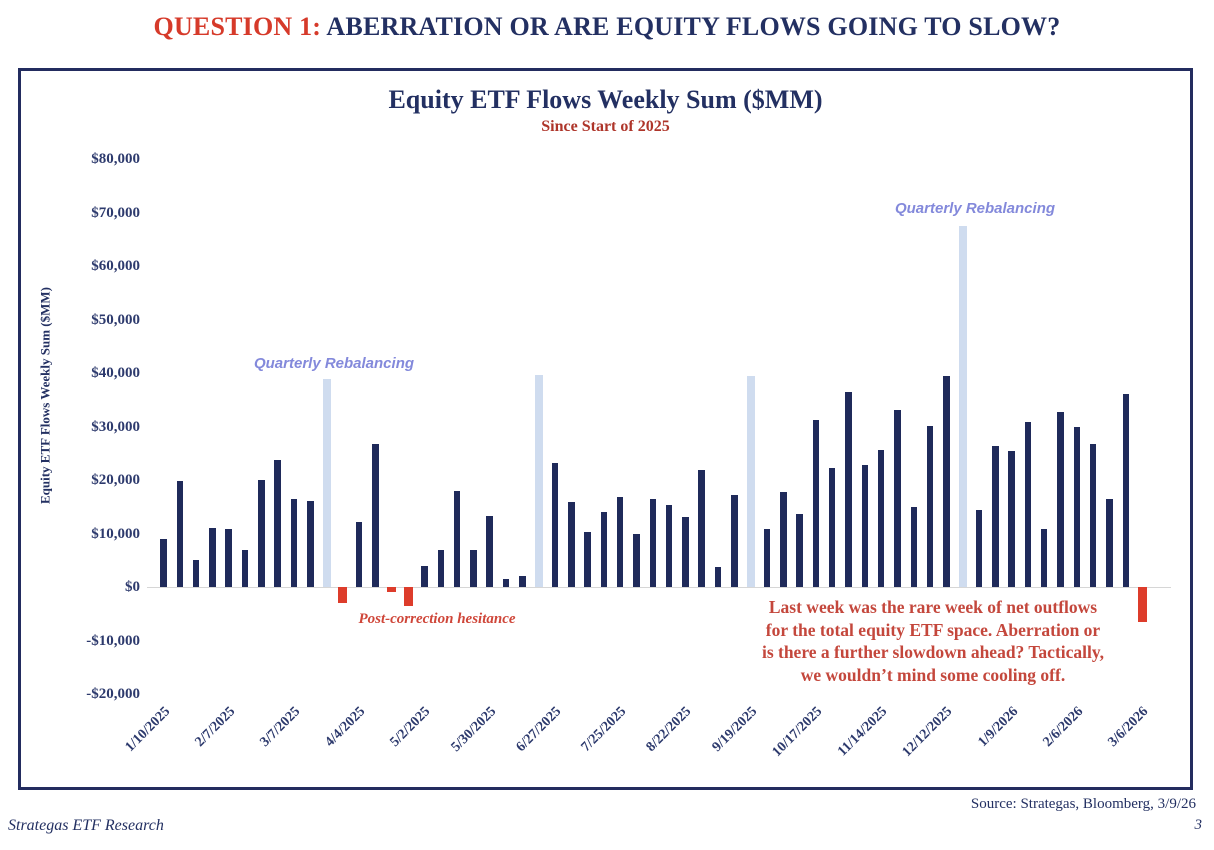 This screenshot has height=850, width=1214. What do you see at coordinates (604, 729) in the screenshot?
I see `x-tick-label: 7/25/2025` at bounding box center [604, 729].